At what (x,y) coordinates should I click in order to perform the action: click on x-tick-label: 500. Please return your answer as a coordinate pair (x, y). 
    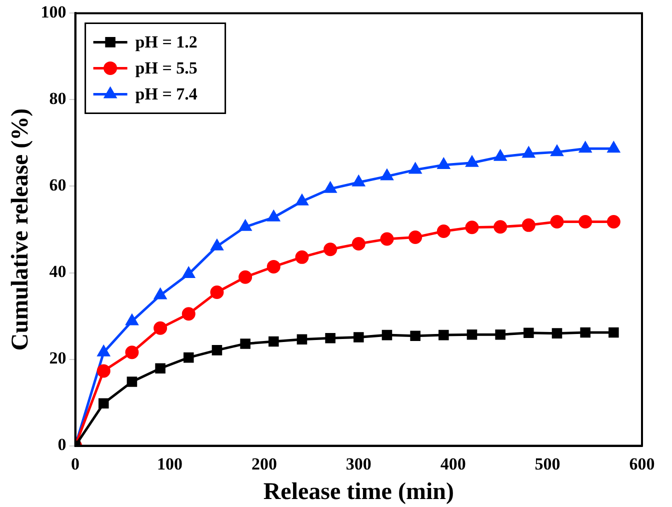
    Looking at the image, I should click on (547, 464).